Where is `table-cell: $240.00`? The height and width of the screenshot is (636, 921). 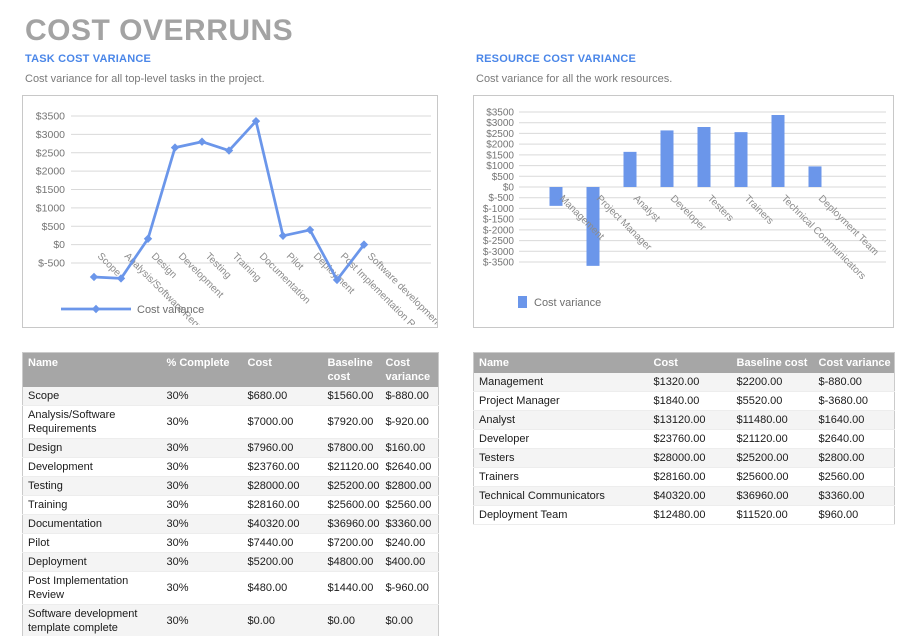
table-cell: $240.00 is located at coordinates (409, 543).